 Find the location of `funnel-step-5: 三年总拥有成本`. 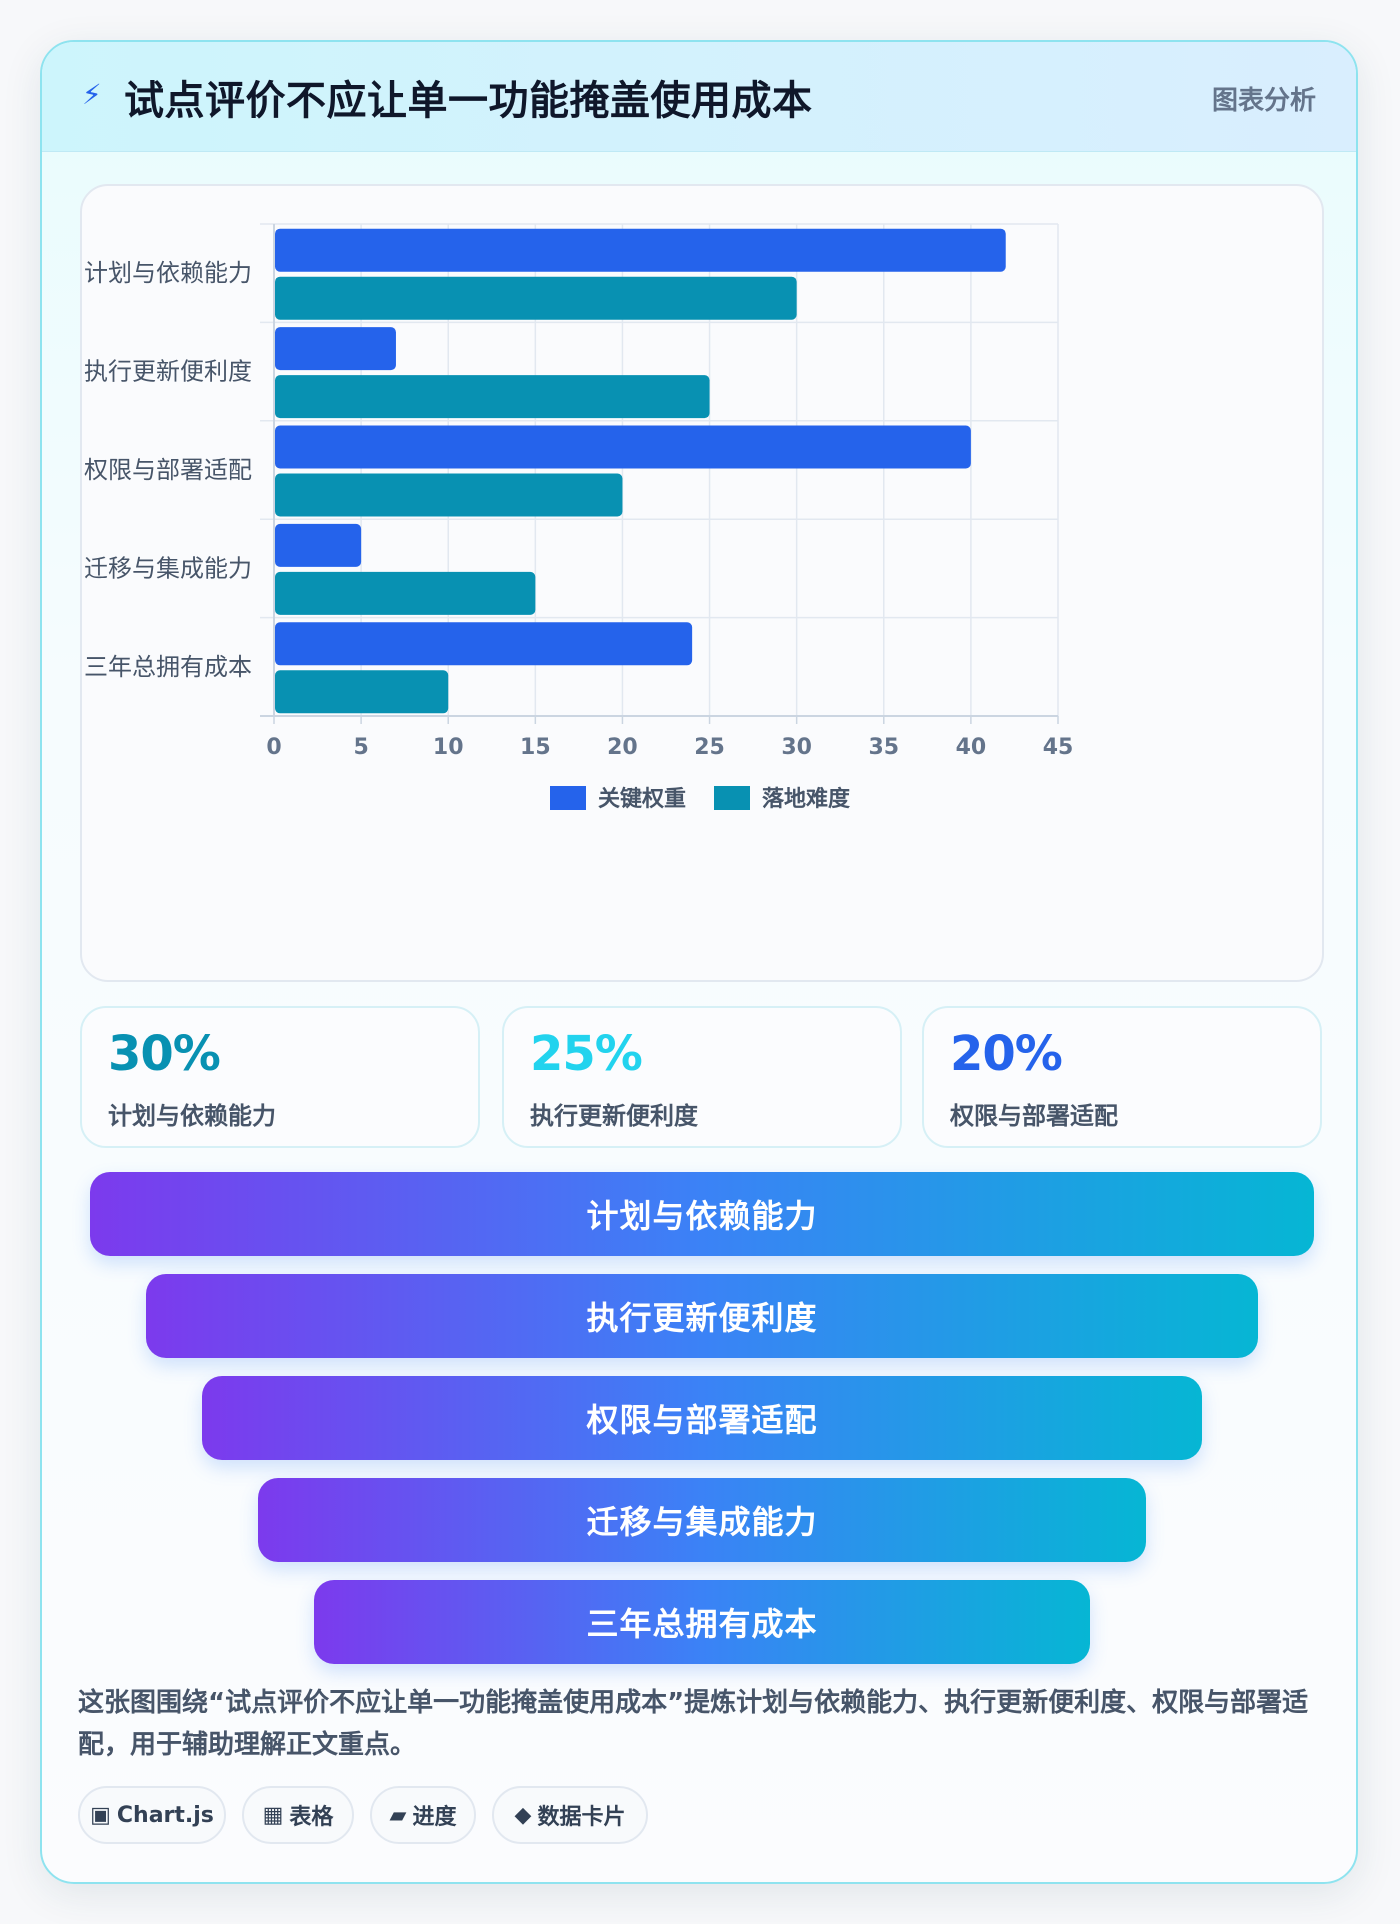

funnel-step-5: 三年总拥有成本 is located at coordinates (702, 1622).